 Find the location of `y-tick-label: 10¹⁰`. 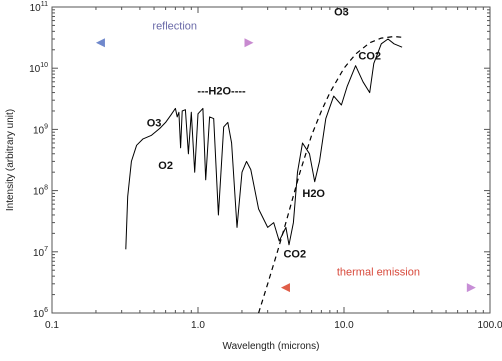

y-tick-label: 10¹⁰ is located at coordinates (38, 68).